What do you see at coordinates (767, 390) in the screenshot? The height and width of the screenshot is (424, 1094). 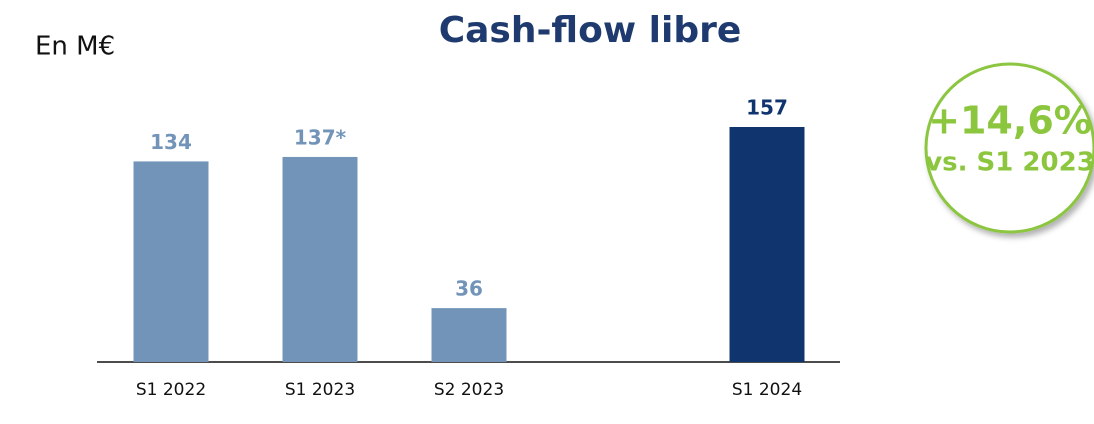 I see `x-tick-label: S1 2024` at bounding box center [767, 390].